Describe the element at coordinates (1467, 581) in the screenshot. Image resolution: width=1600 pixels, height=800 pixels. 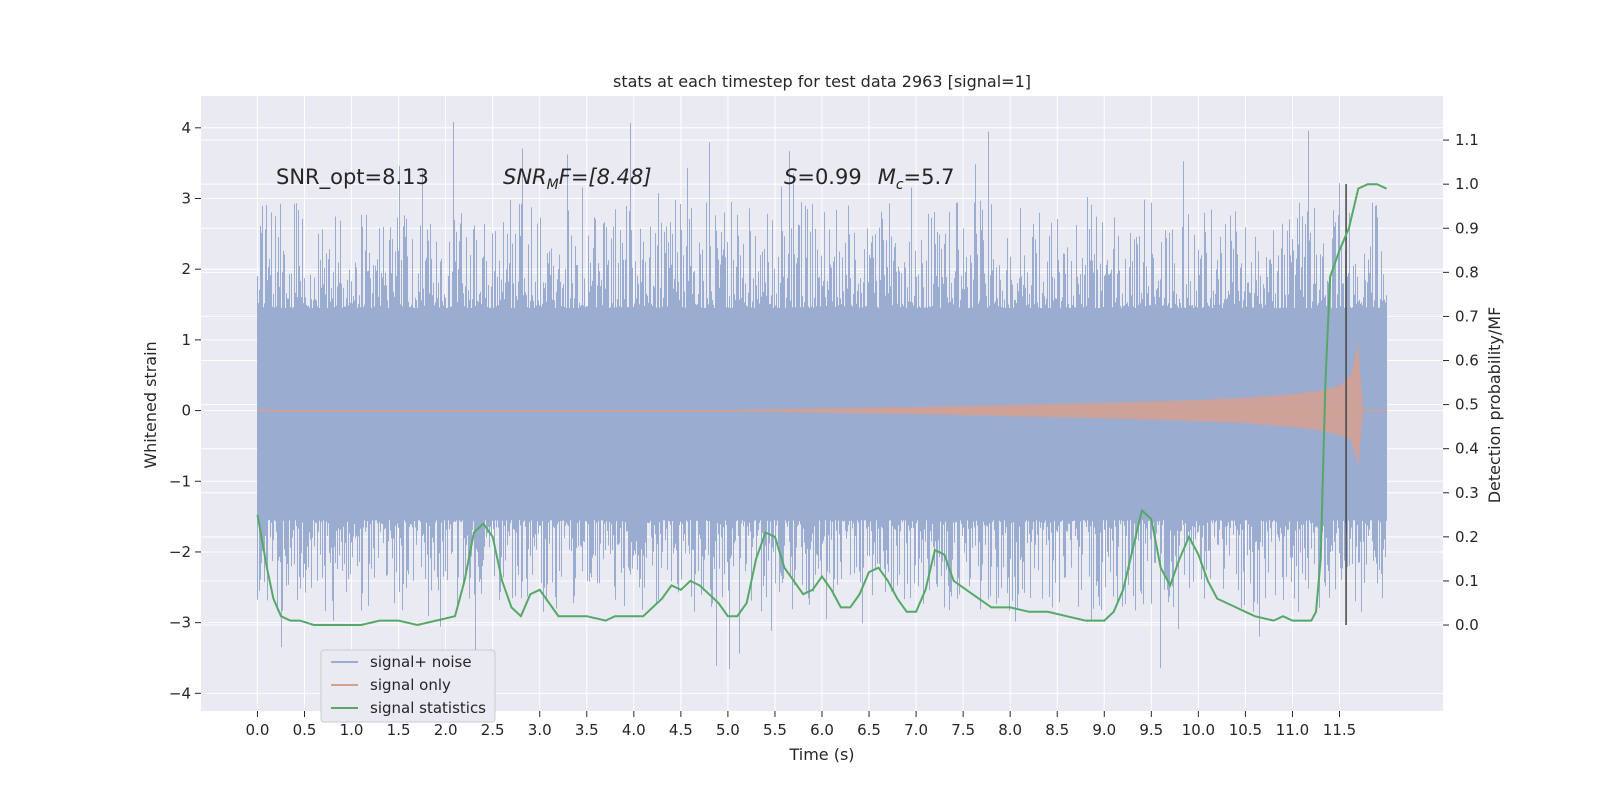
I see `y-right-tick-label: 0.1` at that location.